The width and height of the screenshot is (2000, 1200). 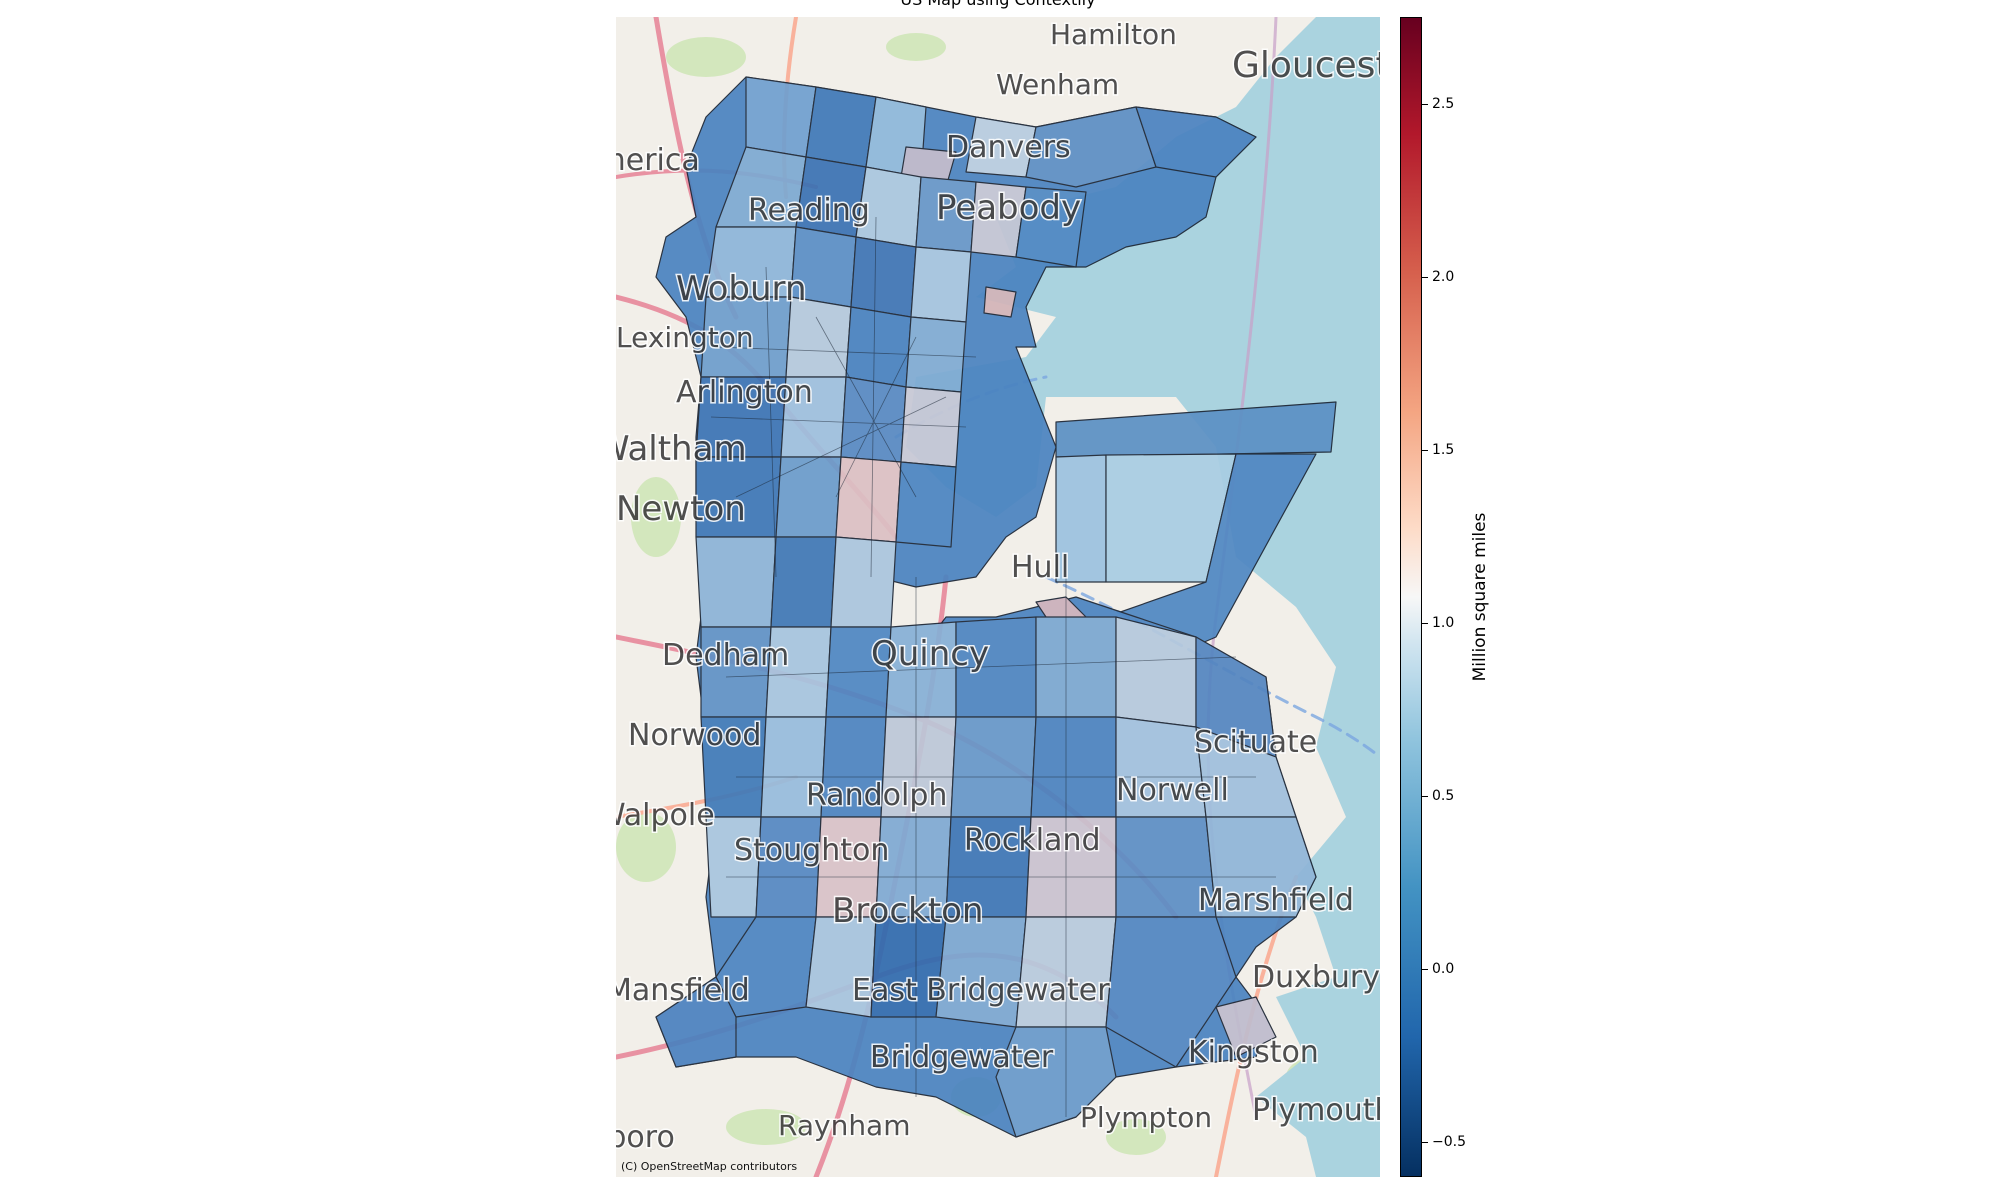 I want to click on map-title: US Map using Contextily, so click(x=998, y=4).